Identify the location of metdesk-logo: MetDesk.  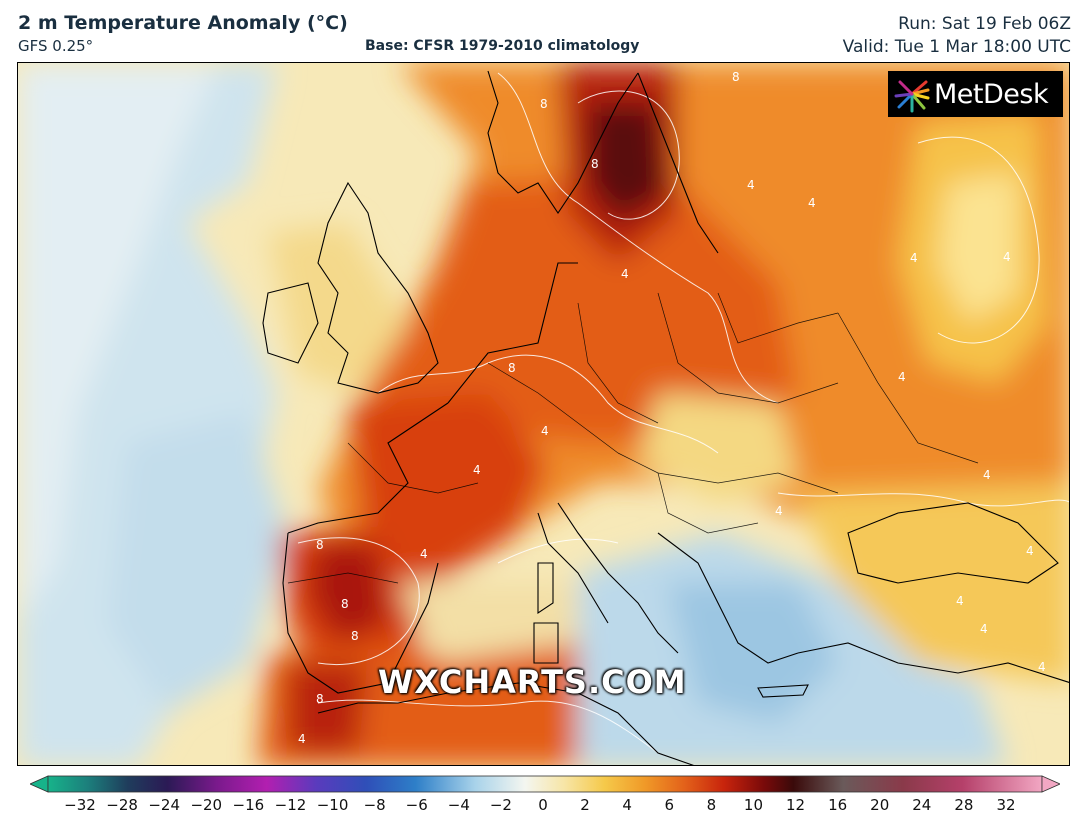
(975, 94).